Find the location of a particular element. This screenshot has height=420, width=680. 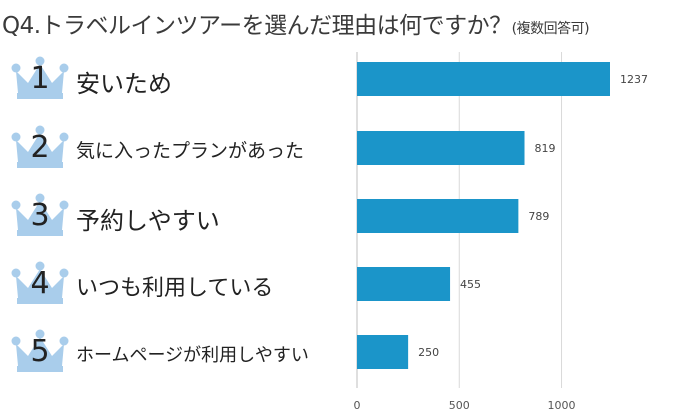

rank-label: 気に入ったプランがあった is located at coordinates (190, 151).